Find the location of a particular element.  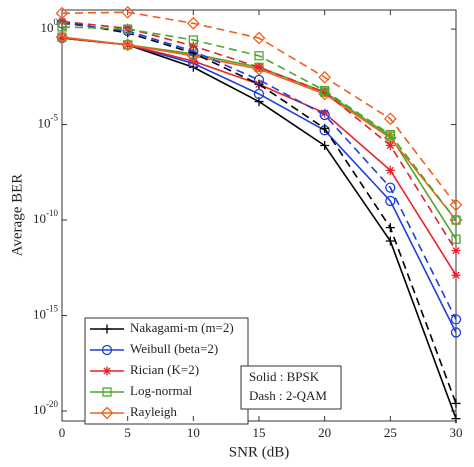

annotation-box is located at coordinates (291, 387).